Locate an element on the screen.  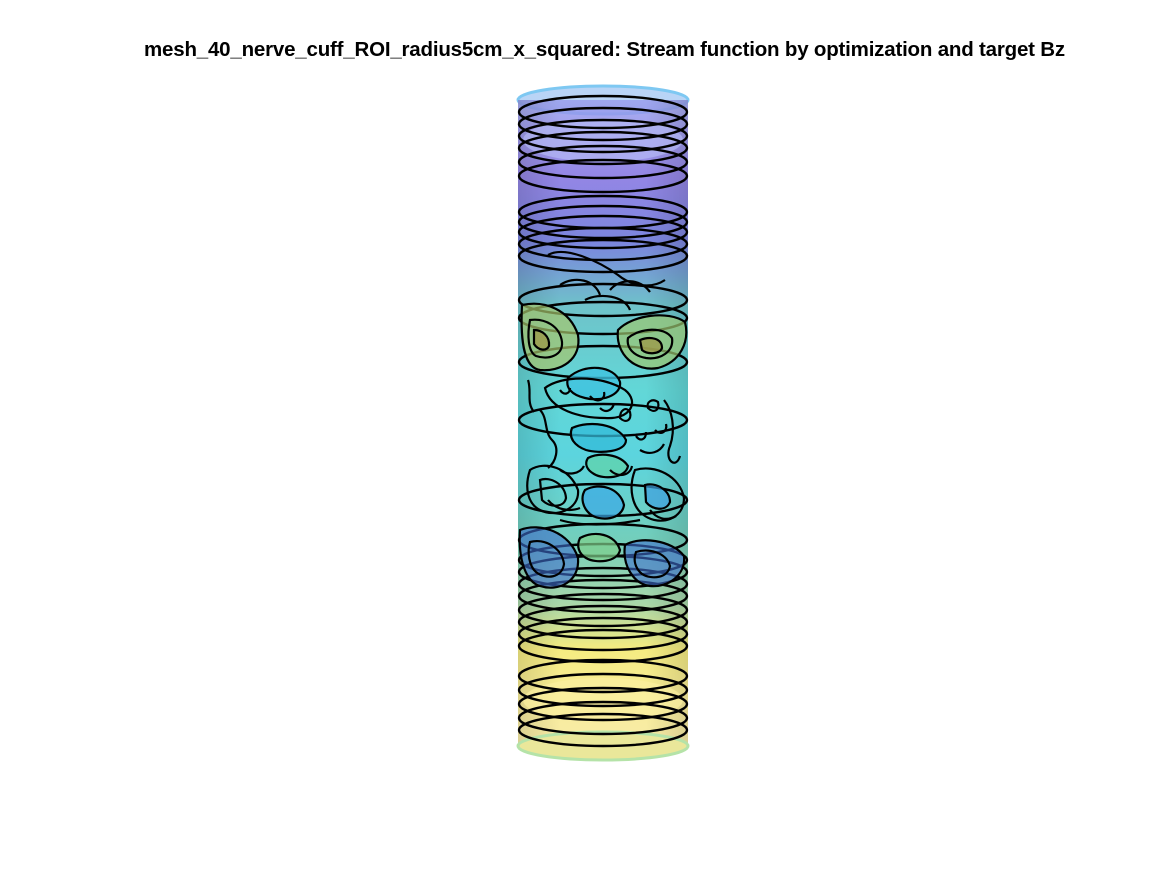
contour-center-upper is located at coordinates (594, 383).